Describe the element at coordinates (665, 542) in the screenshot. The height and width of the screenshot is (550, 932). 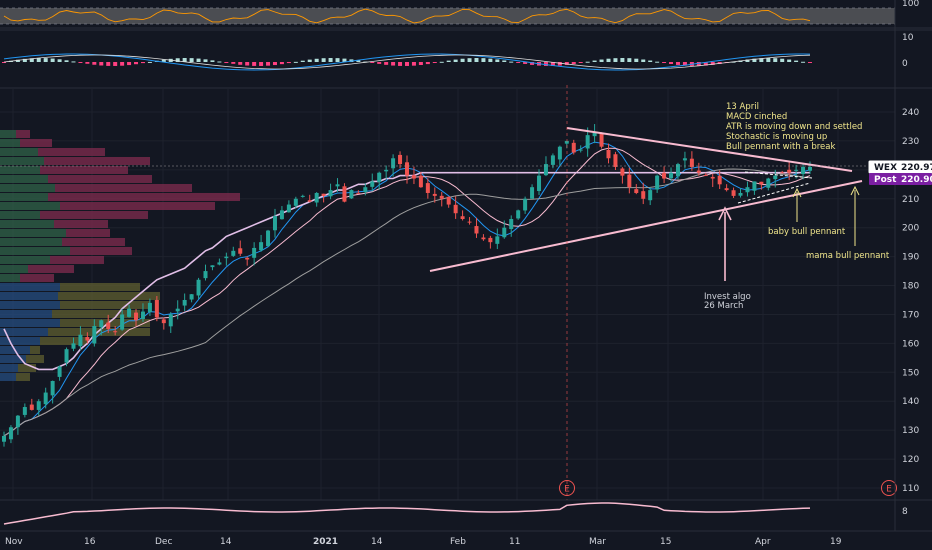
I see `time-tick-9: 15` at that location.